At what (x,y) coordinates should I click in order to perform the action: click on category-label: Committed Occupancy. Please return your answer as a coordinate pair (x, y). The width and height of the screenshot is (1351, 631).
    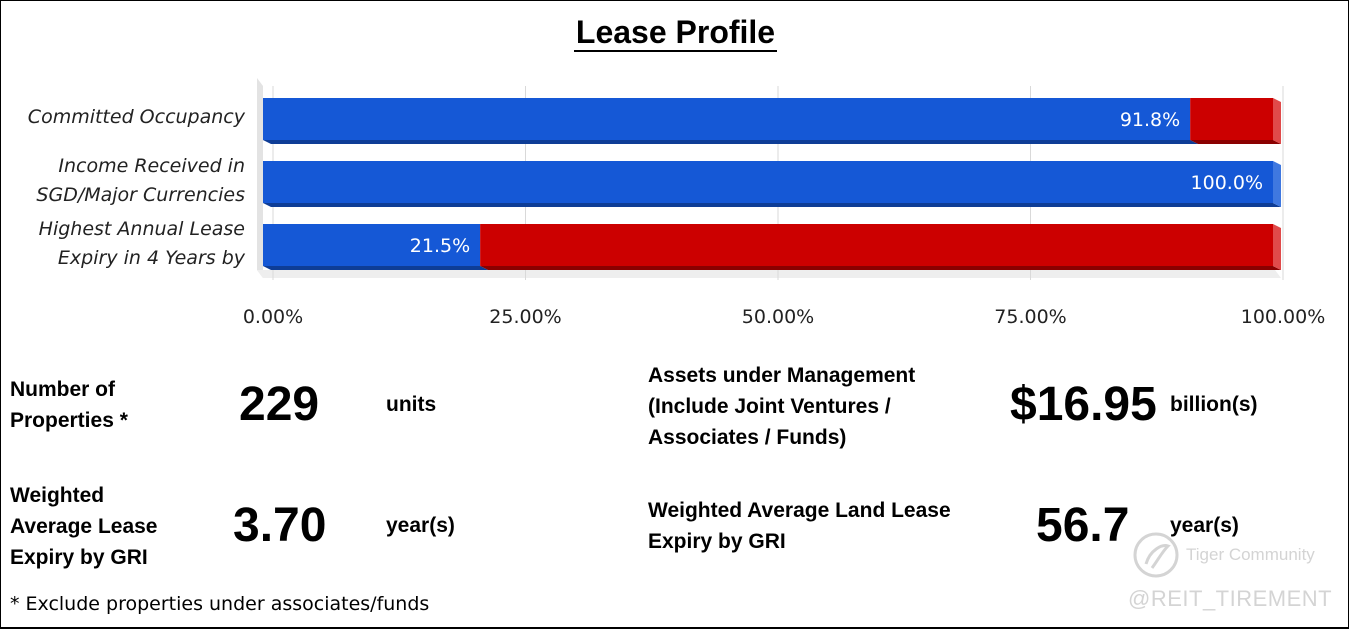
    Looking at the image, I should click on (136, 117).